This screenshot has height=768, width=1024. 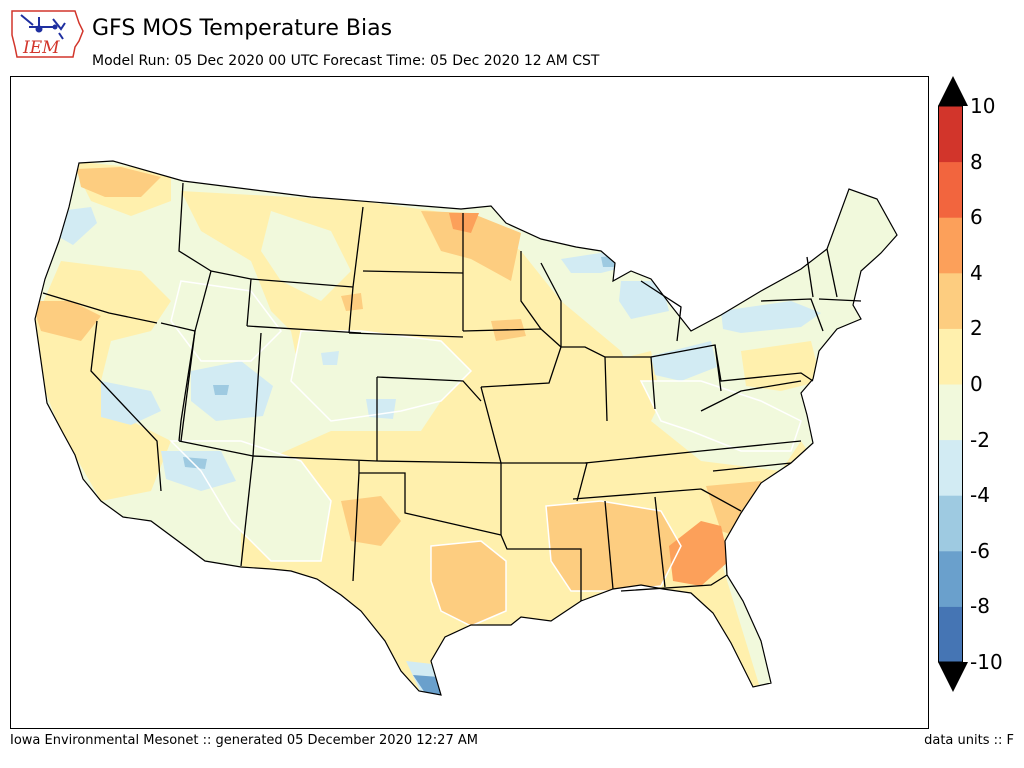 What do you see at coordinates (242, 28) in the screenshot?
I see `page-title: GFS MOS Temperature Bias` at bounding box center [242, 28].